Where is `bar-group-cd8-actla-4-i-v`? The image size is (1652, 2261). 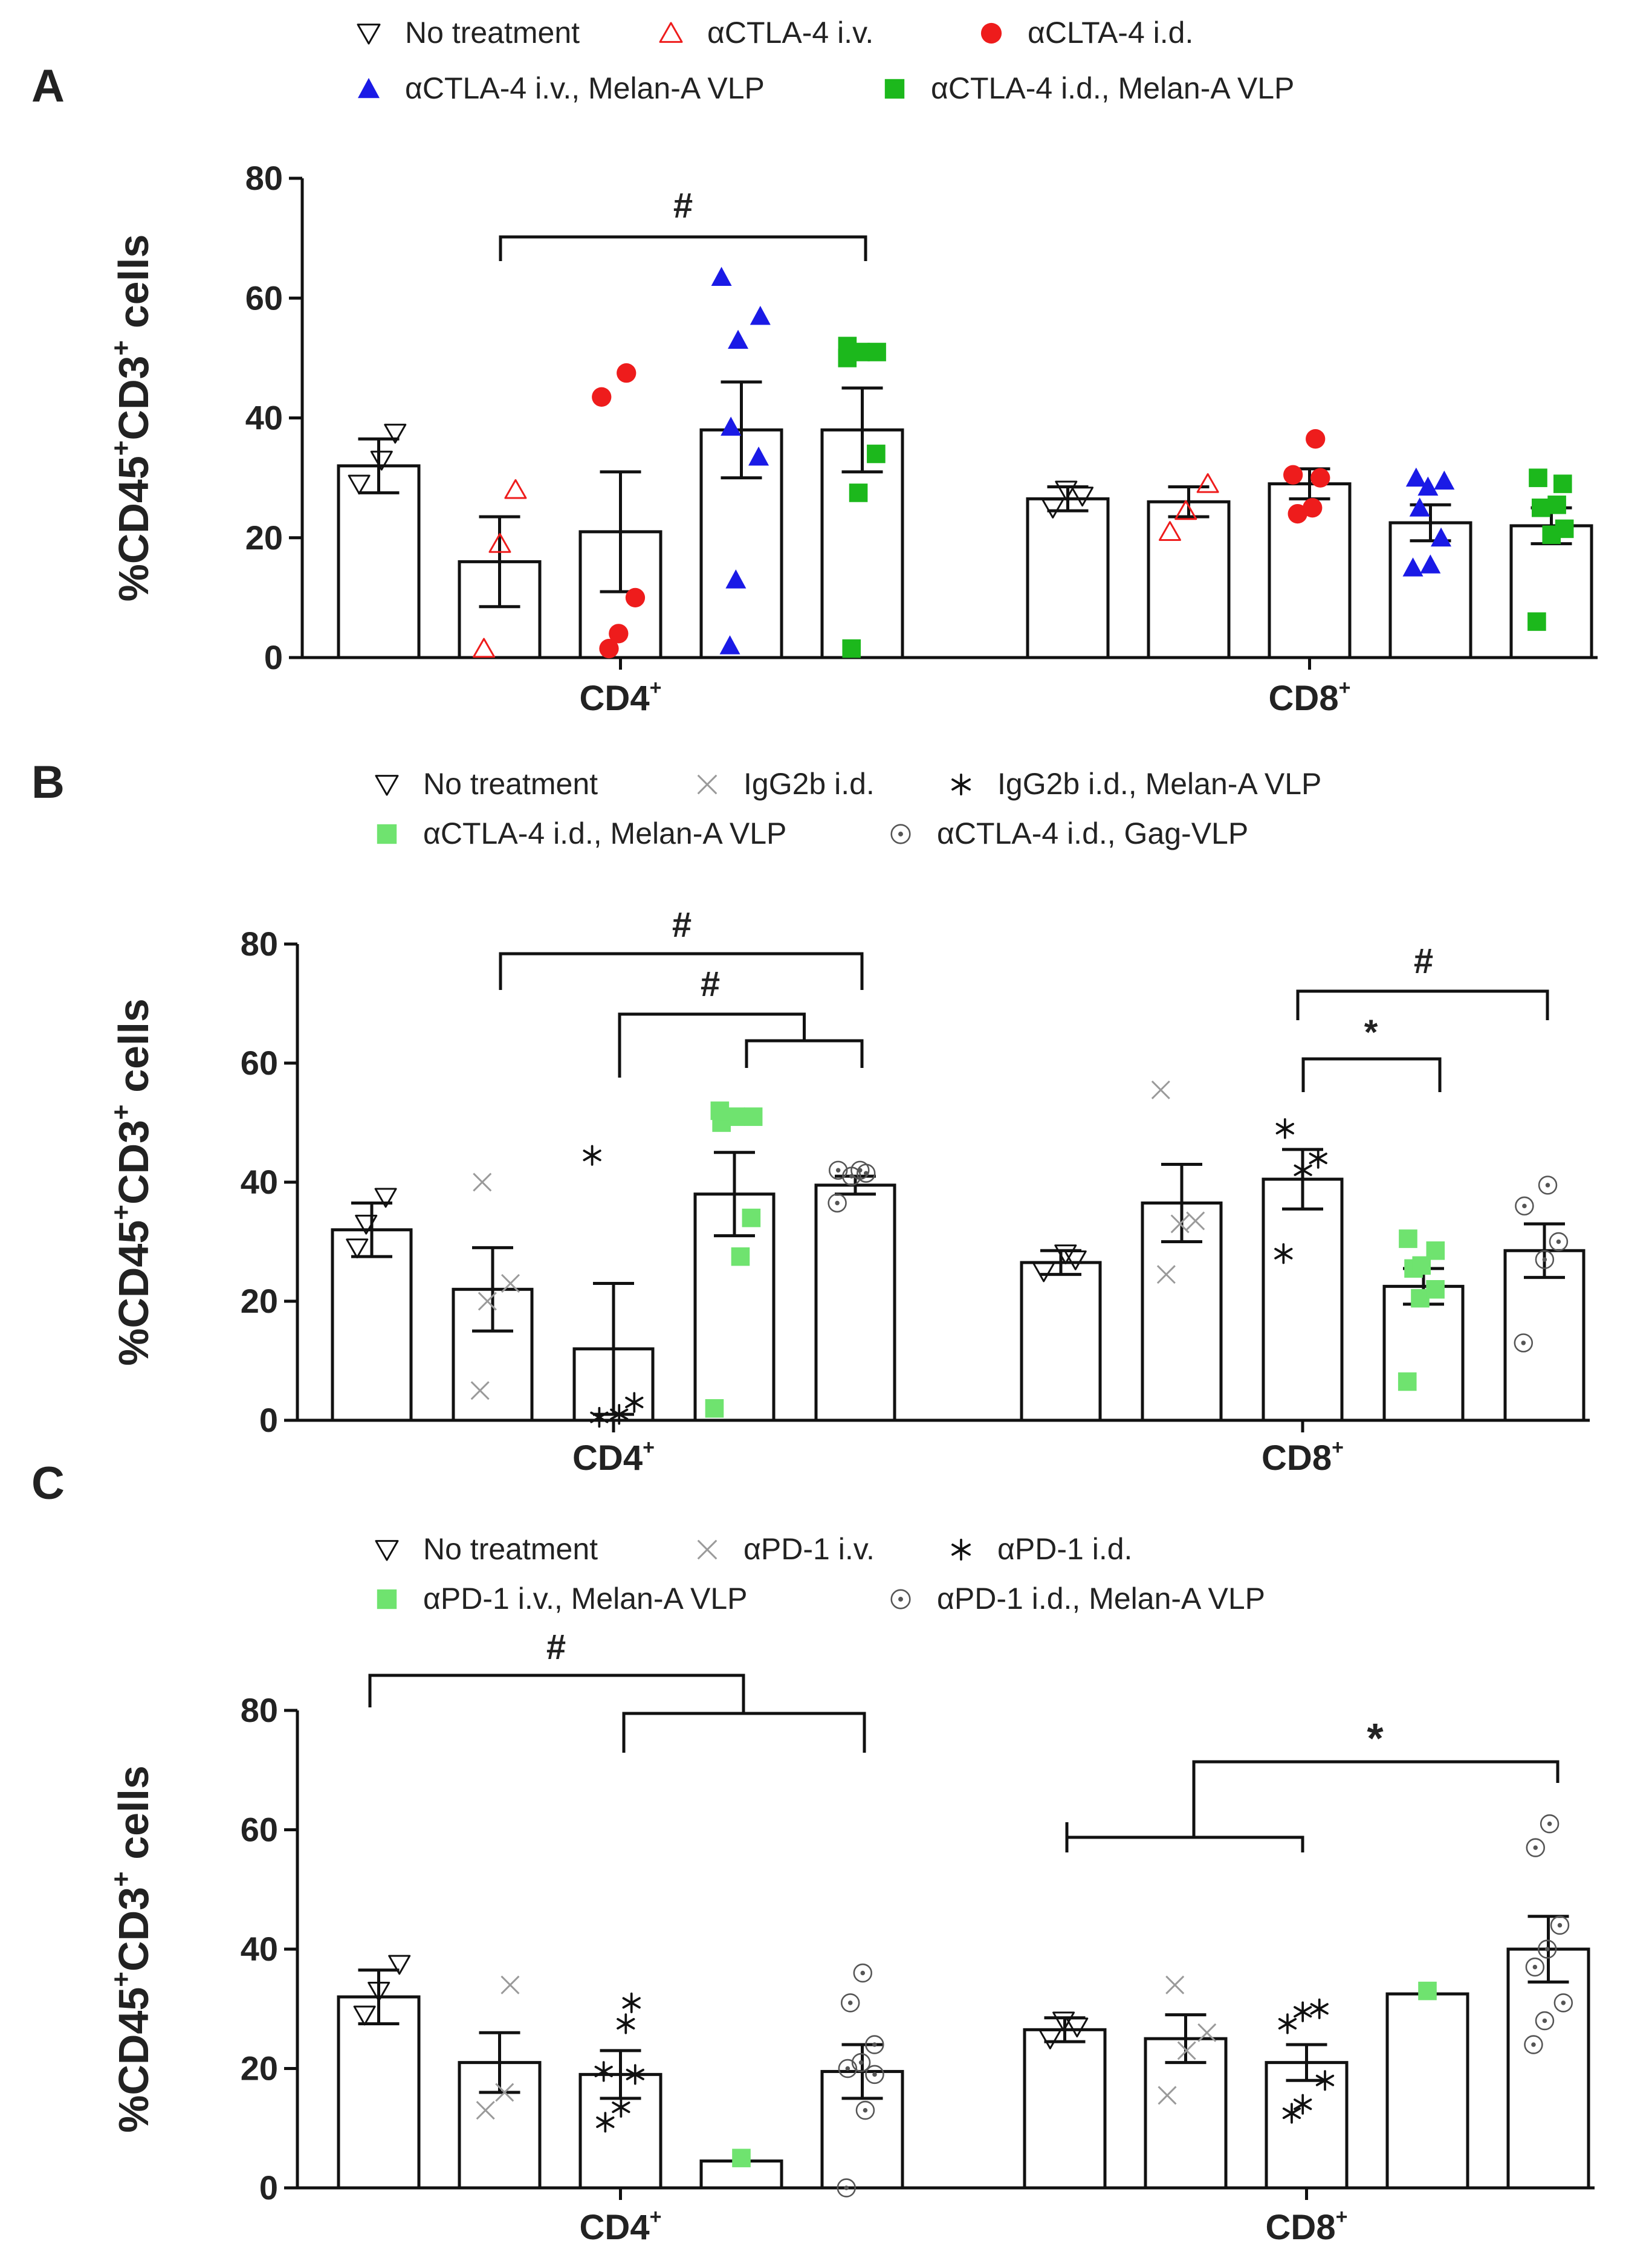
bar-group-cd8-actla-4-i-v is located at coordinates (1189, 566).